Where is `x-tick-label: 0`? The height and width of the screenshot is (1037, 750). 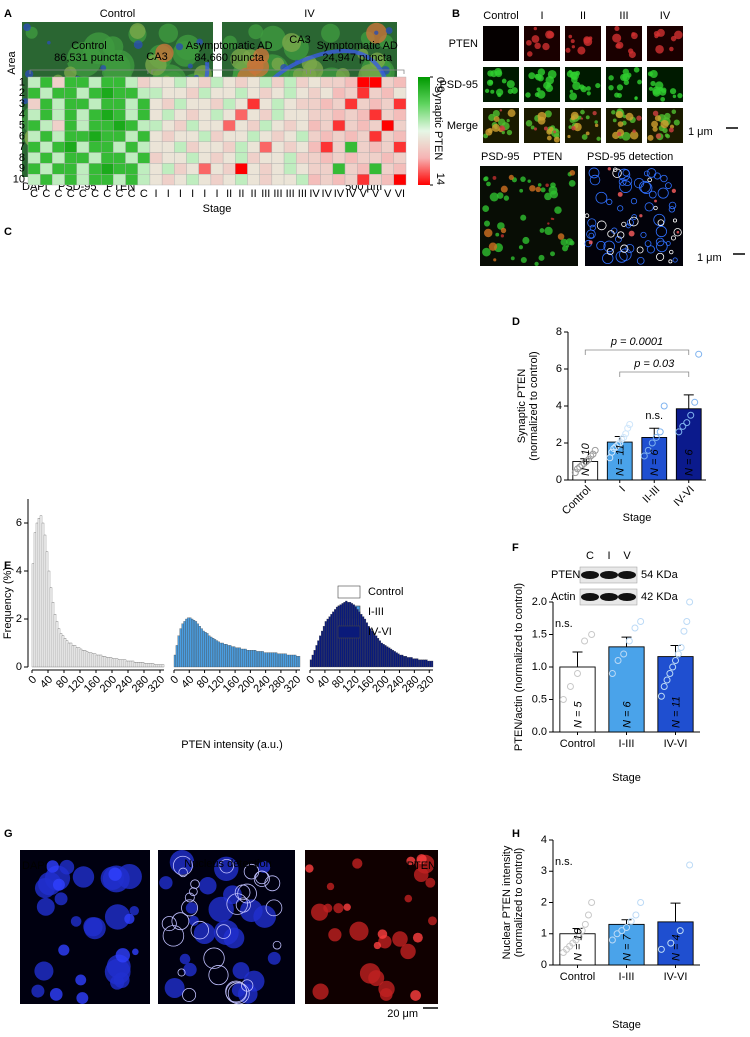 x-tick-label: 0 is located at coordinates (32, 680).